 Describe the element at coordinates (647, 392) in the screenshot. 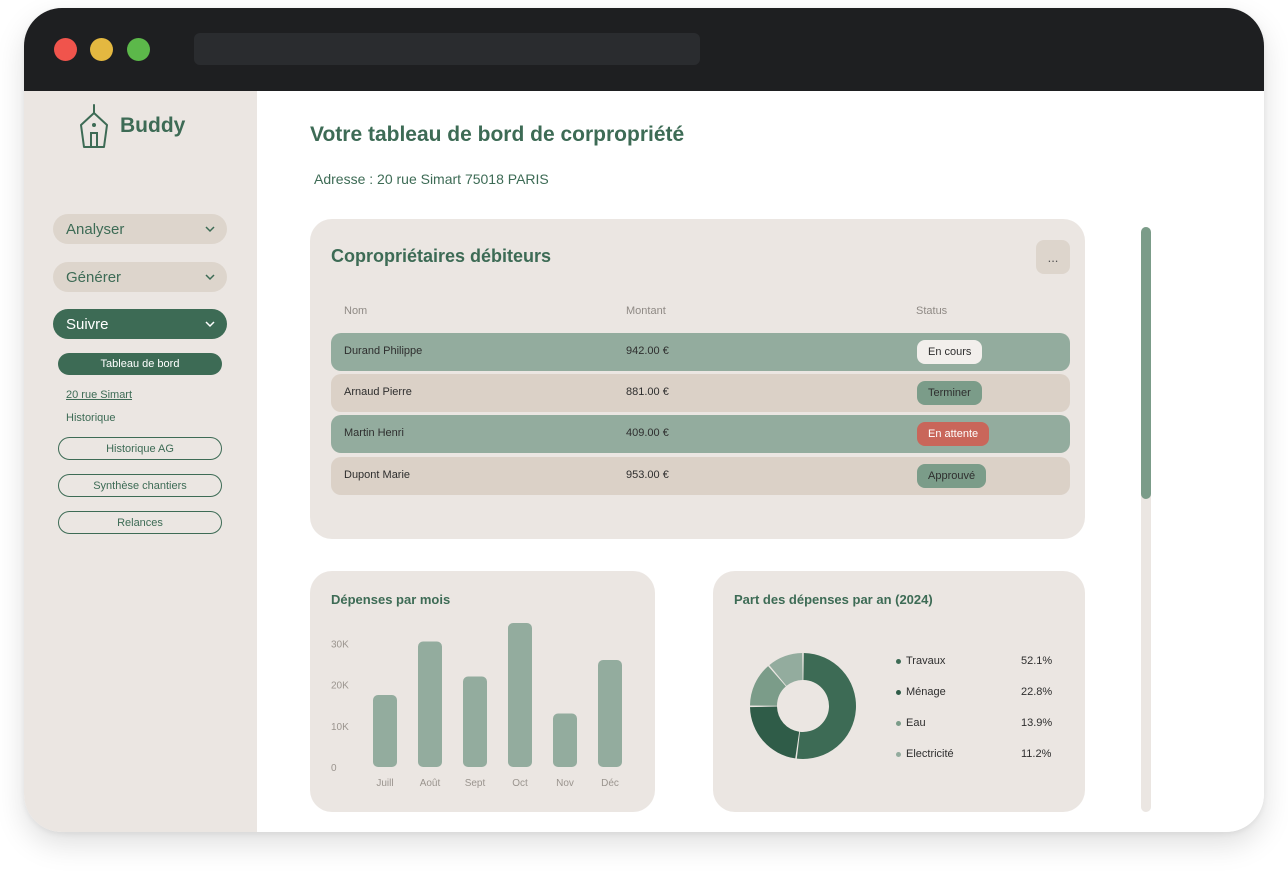

I see `row-amount: 881.00 €` at that location.